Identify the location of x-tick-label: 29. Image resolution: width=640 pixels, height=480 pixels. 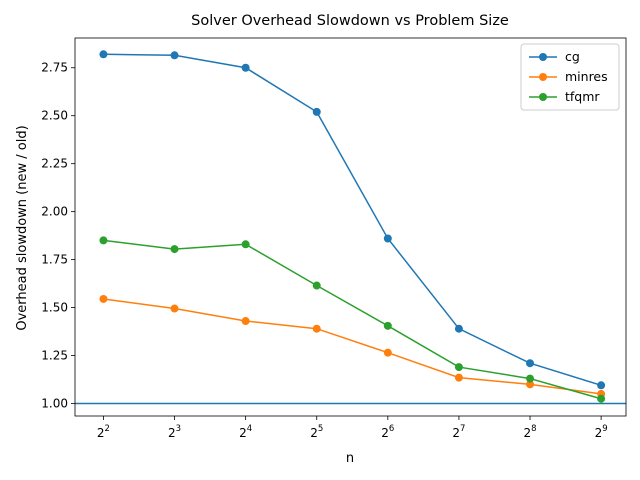
(601, 432).